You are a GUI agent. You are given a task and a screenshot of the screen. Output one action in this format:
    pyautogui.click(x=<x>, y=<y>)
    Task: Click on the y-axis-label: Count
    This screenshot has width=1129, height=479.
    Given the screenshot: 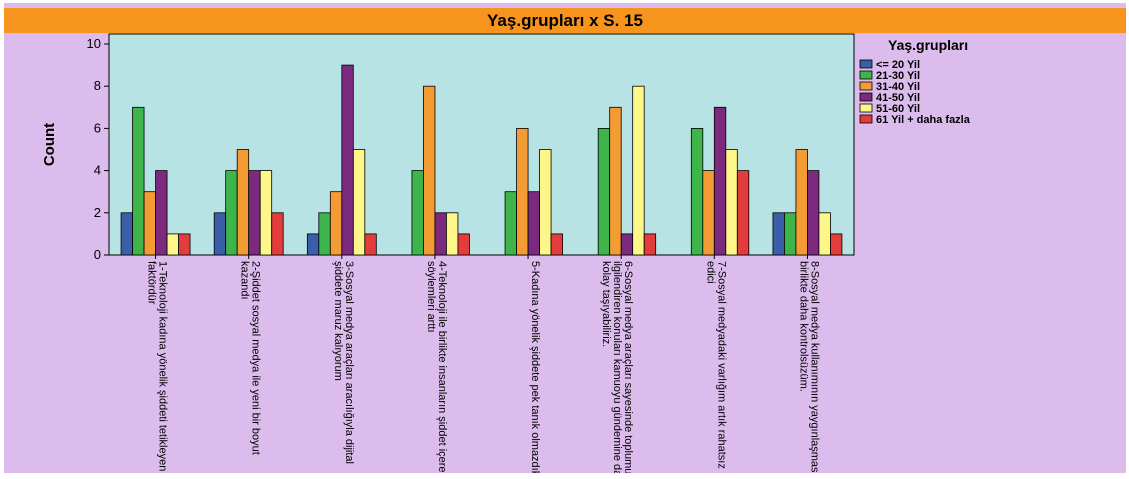 What is the action you would take?
    pyautogui.click(x=49, y=144)
    